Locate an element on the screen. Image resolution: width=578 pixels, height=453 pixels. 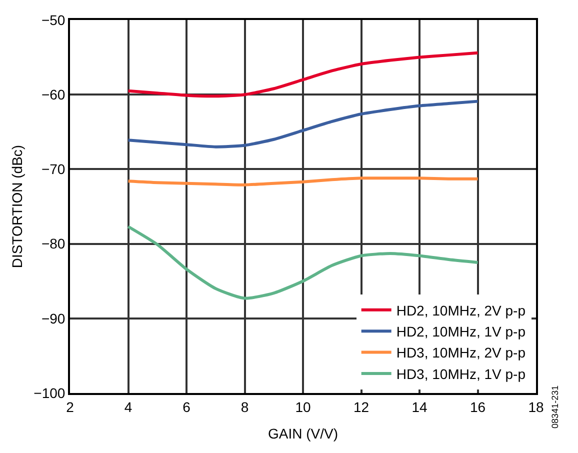
x-tick-label: 16 is located at coordinates (478, 406).